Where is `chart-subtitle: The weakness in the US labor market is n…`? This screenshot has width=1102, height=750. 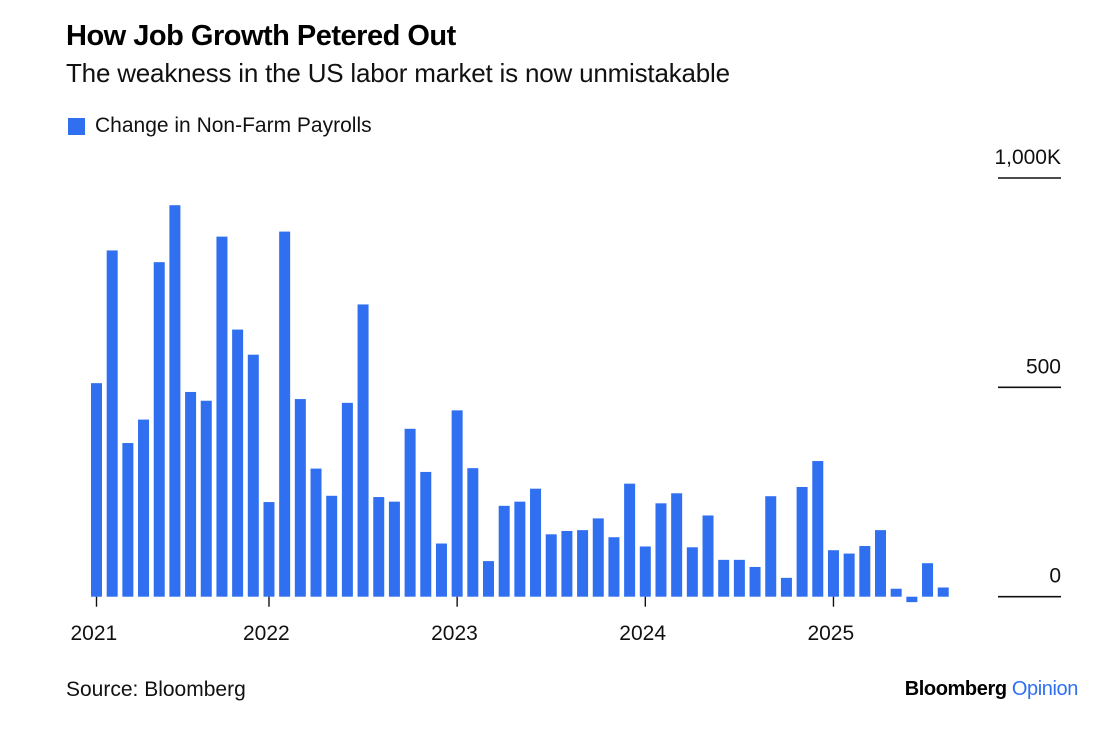
chart-subtitle: The weakness in the US labor market is n… is located at coordinates (398, 73).